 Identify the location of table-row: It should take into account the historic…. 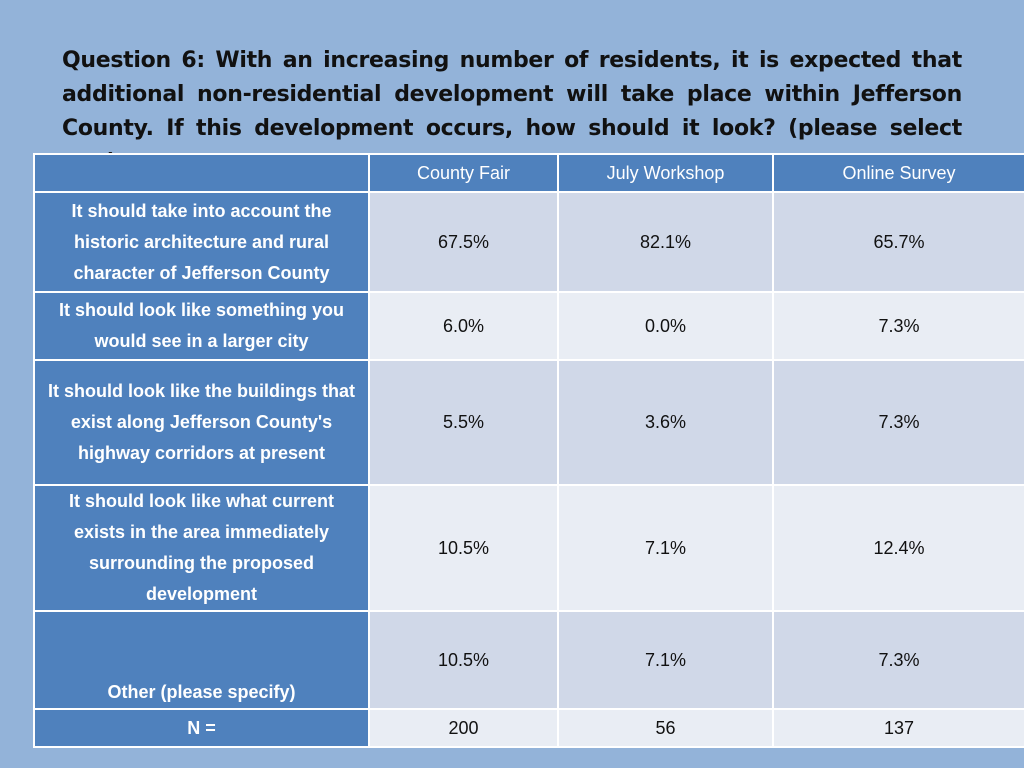
(528, 242).